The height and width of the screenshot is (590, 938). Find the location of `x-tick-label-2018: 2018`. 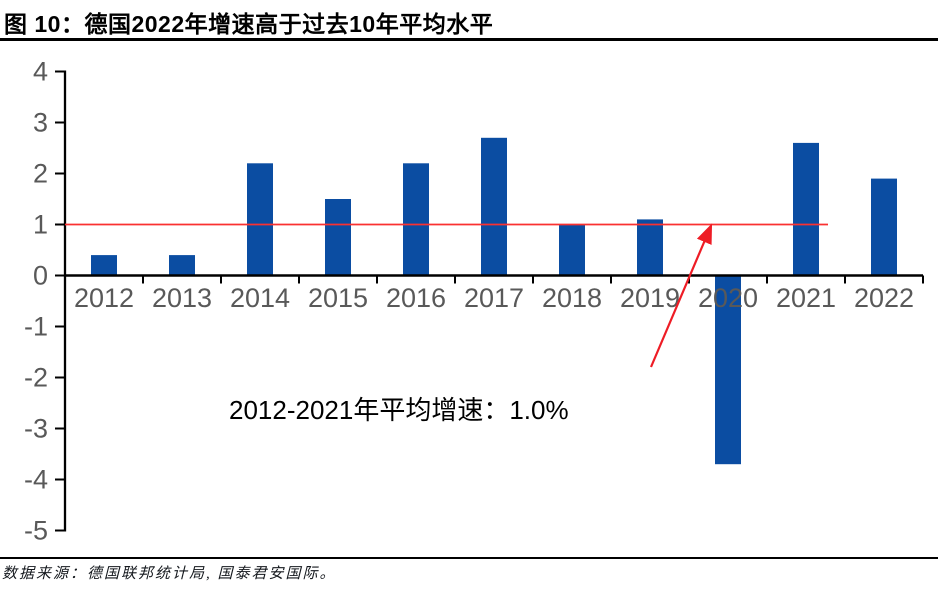

x-tick-label-2018: 2018 is located at coordinates (572, 298).